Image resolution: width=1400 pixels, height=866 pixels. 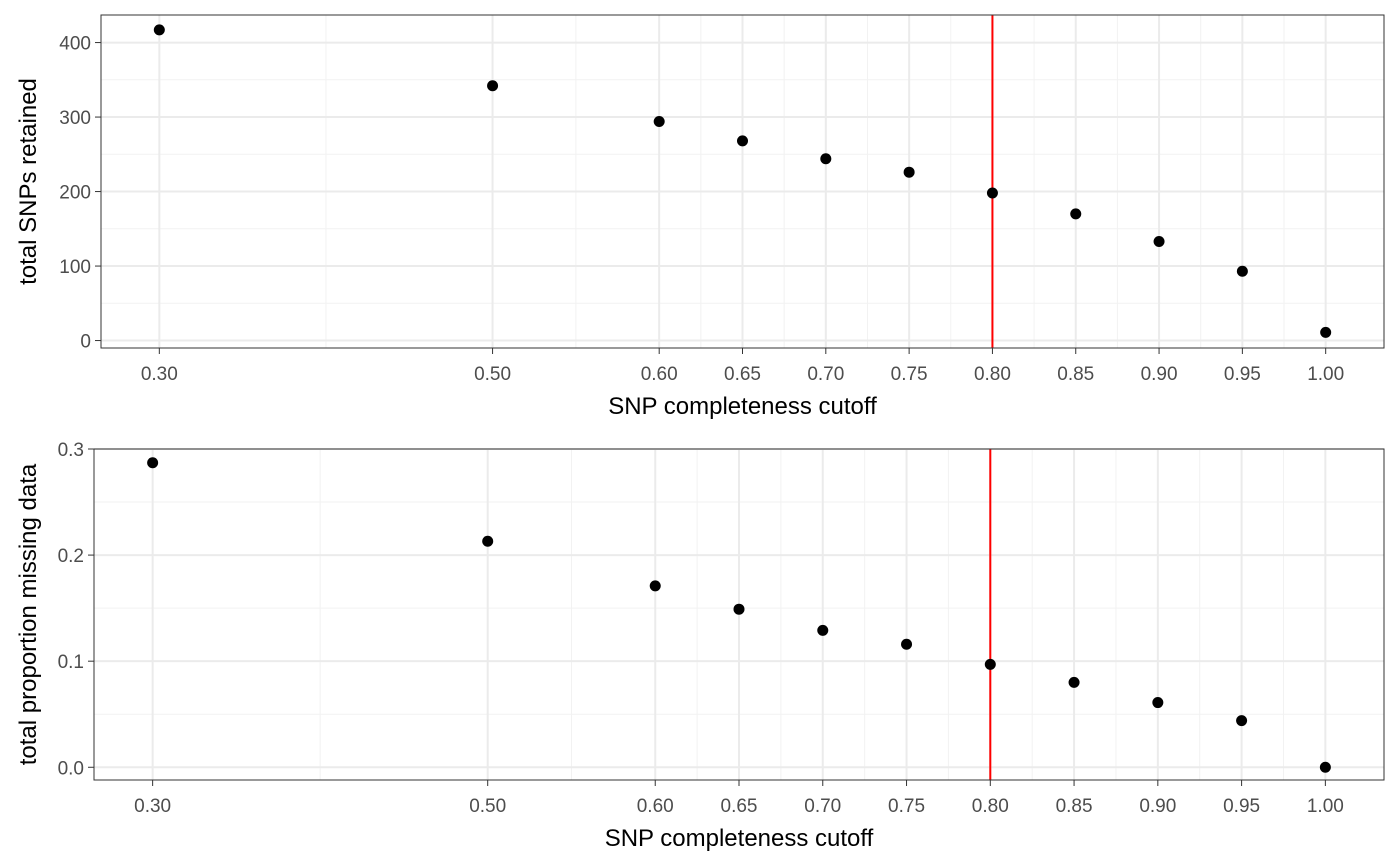 I want to click on bottom-y-axis-title: total proportion missing data, so click(x=28, y=614).